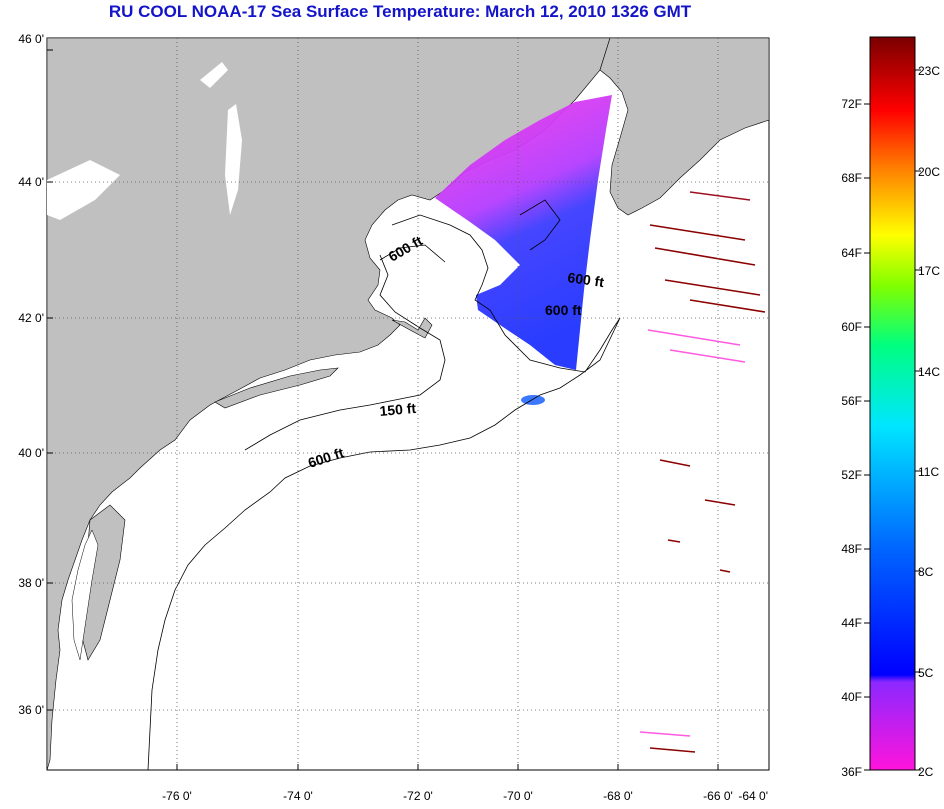 This screenshot has height=809, width=944. I want to click on contour-label-150ft: 150 ft, so click(398, 409).